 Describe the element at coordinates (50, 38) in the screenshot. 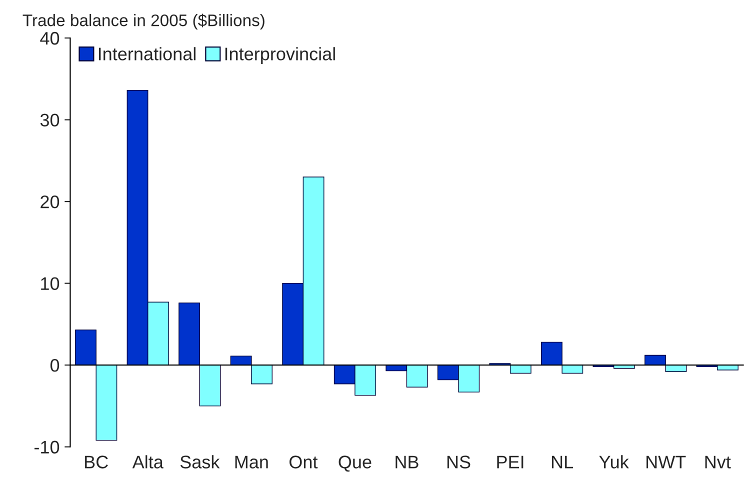

I see `y-tick-label: 40` at that location.